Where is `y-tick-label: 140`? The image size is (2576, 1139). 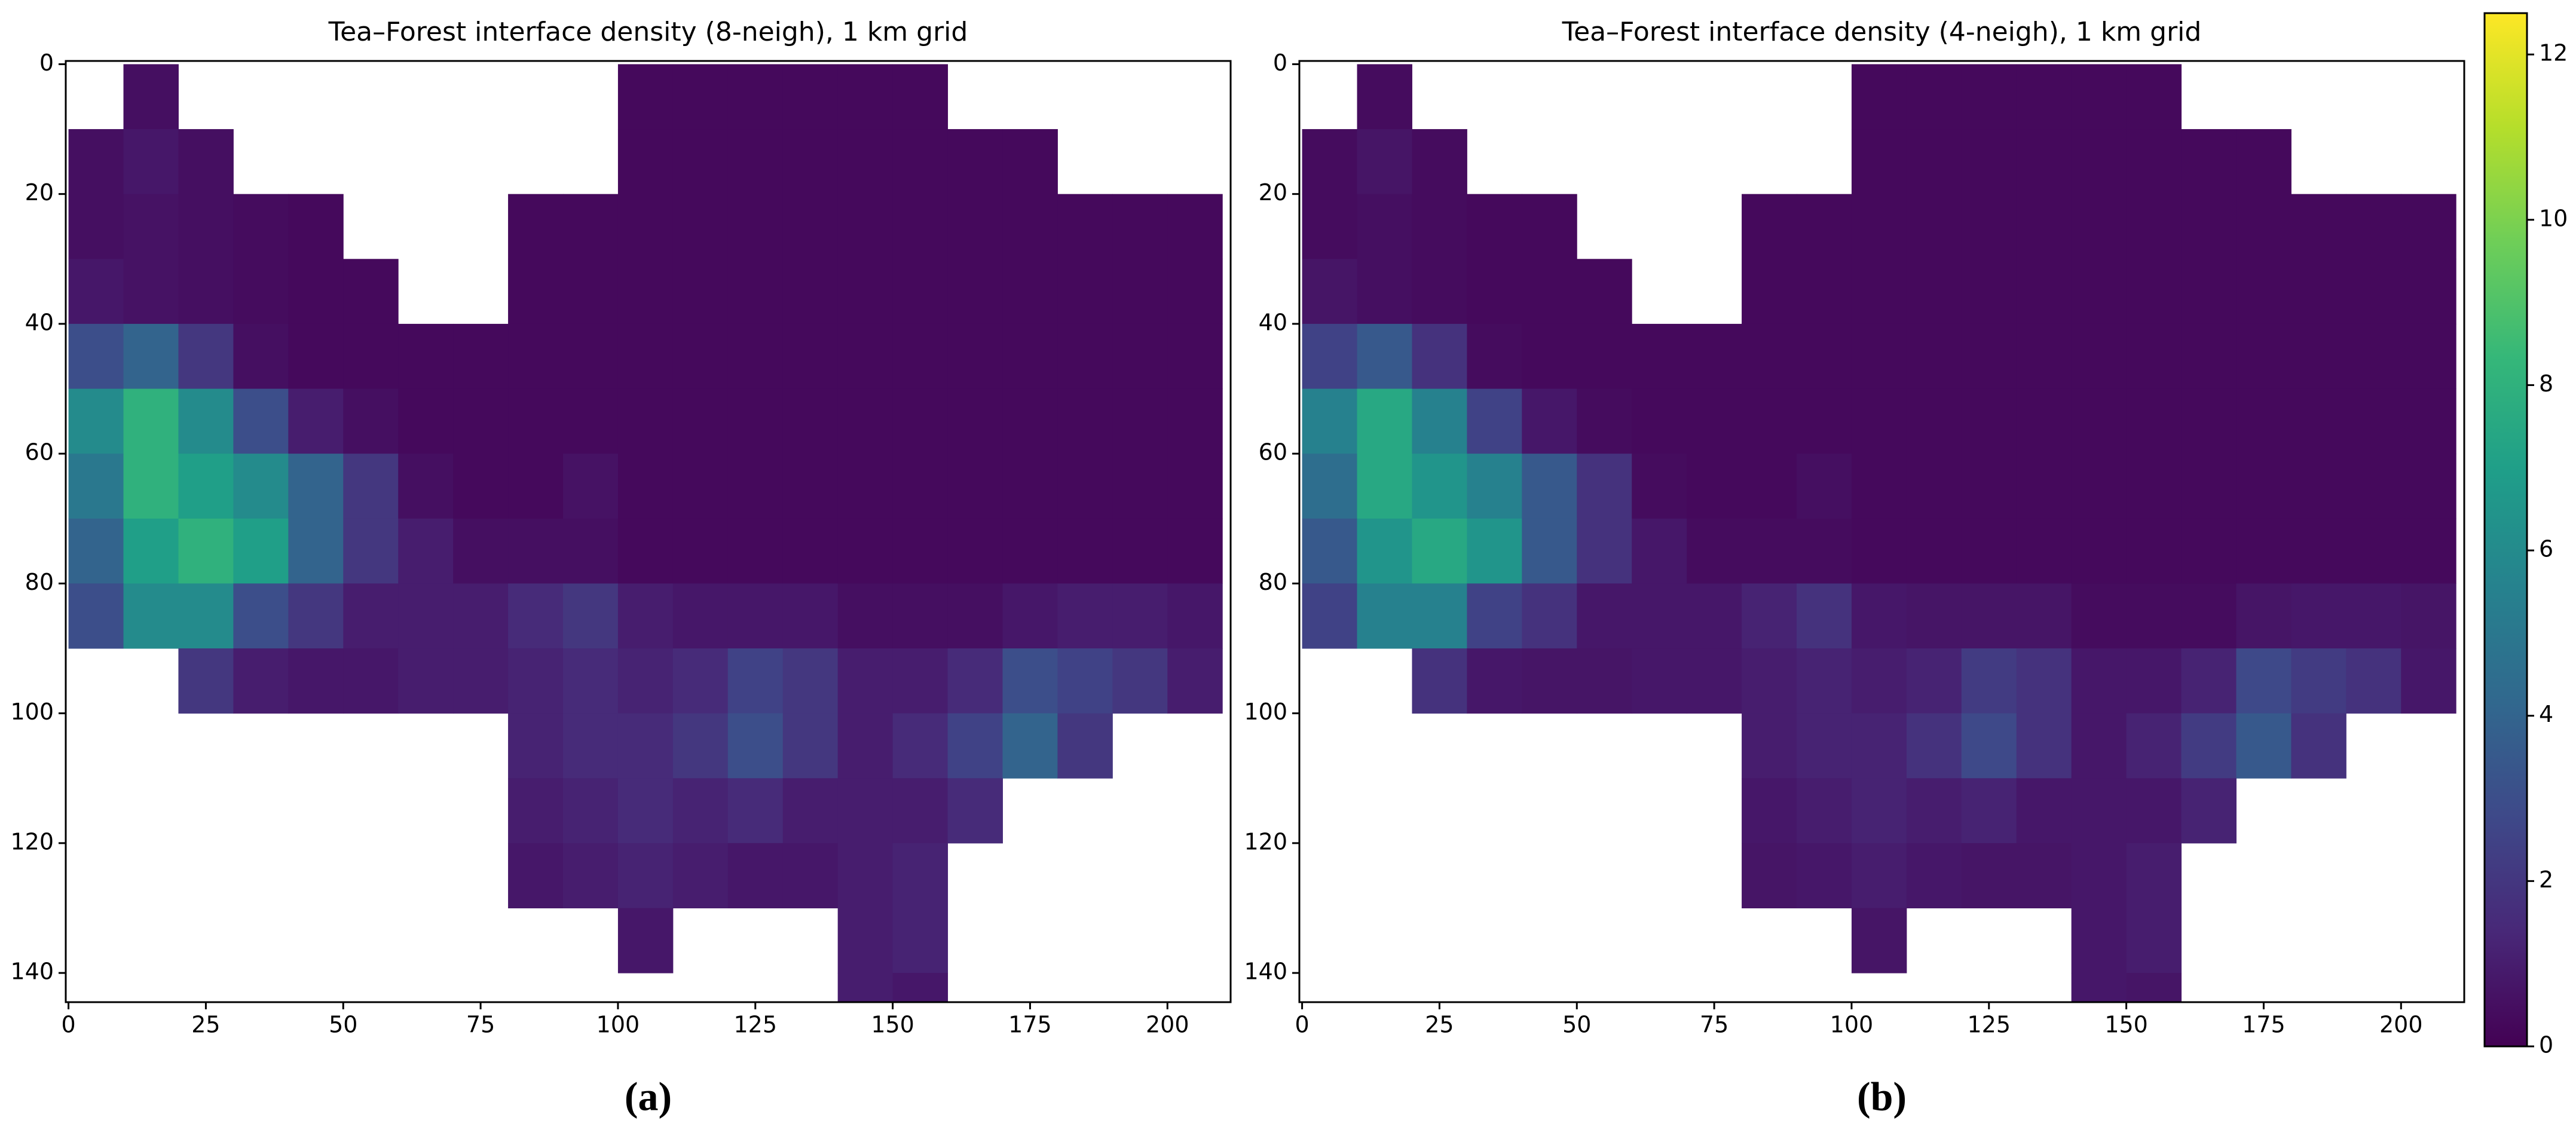
y-tick-label: 140 is located at coordinates (32, 972).